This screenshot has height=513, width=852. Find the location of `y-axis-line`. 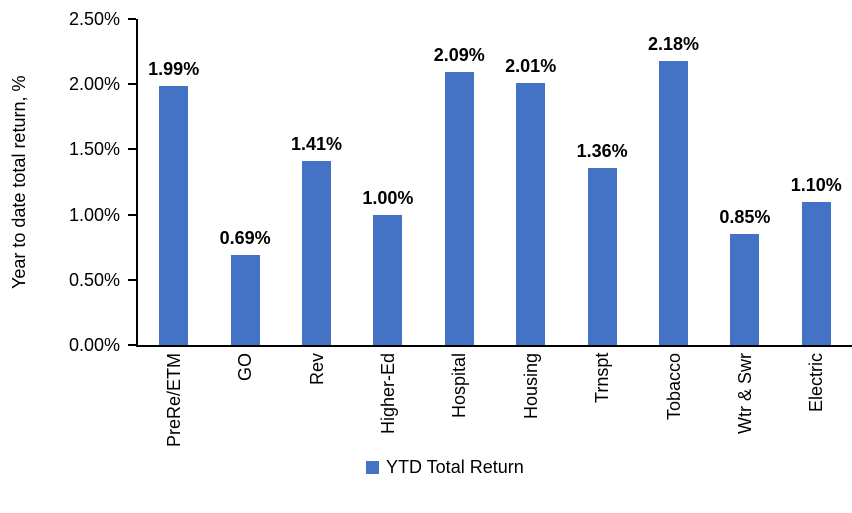

y-axis-line is located at coordinates (137, 183).